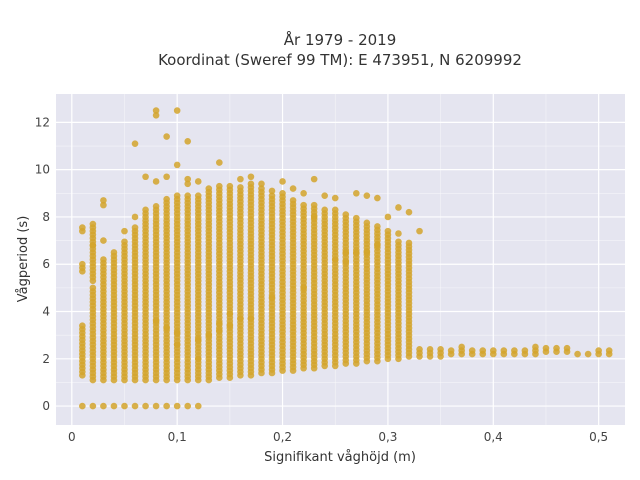 The height and width of the screenshot is (480, 640). I want to click on chart-title: År 1979 - 2019, so click(340, 39).